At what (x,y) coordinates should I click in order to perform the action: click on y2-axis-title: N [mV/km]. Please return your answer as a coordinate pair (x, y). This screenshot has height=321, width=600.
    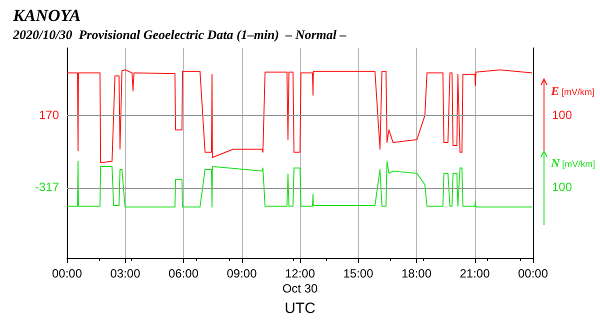
    Looking at the image, I should click on (573, 163).